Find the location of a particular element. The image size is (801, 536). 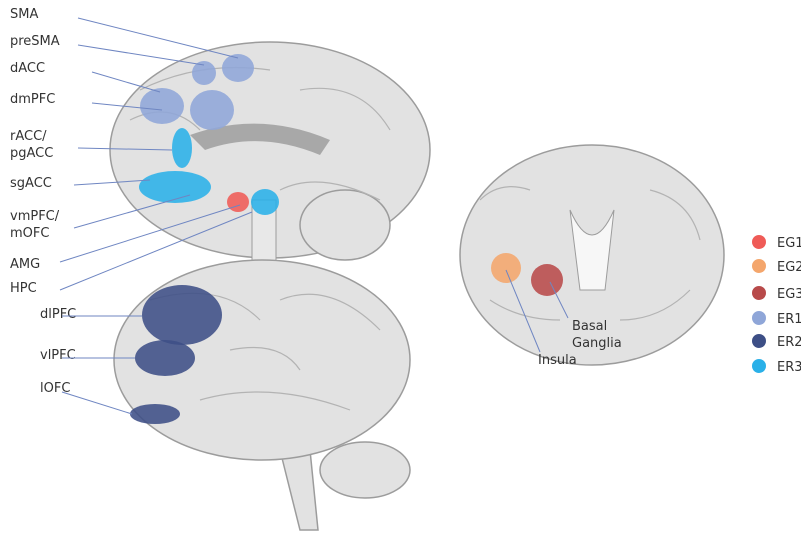

region-label: SMA is located at coordinates (24, 14).